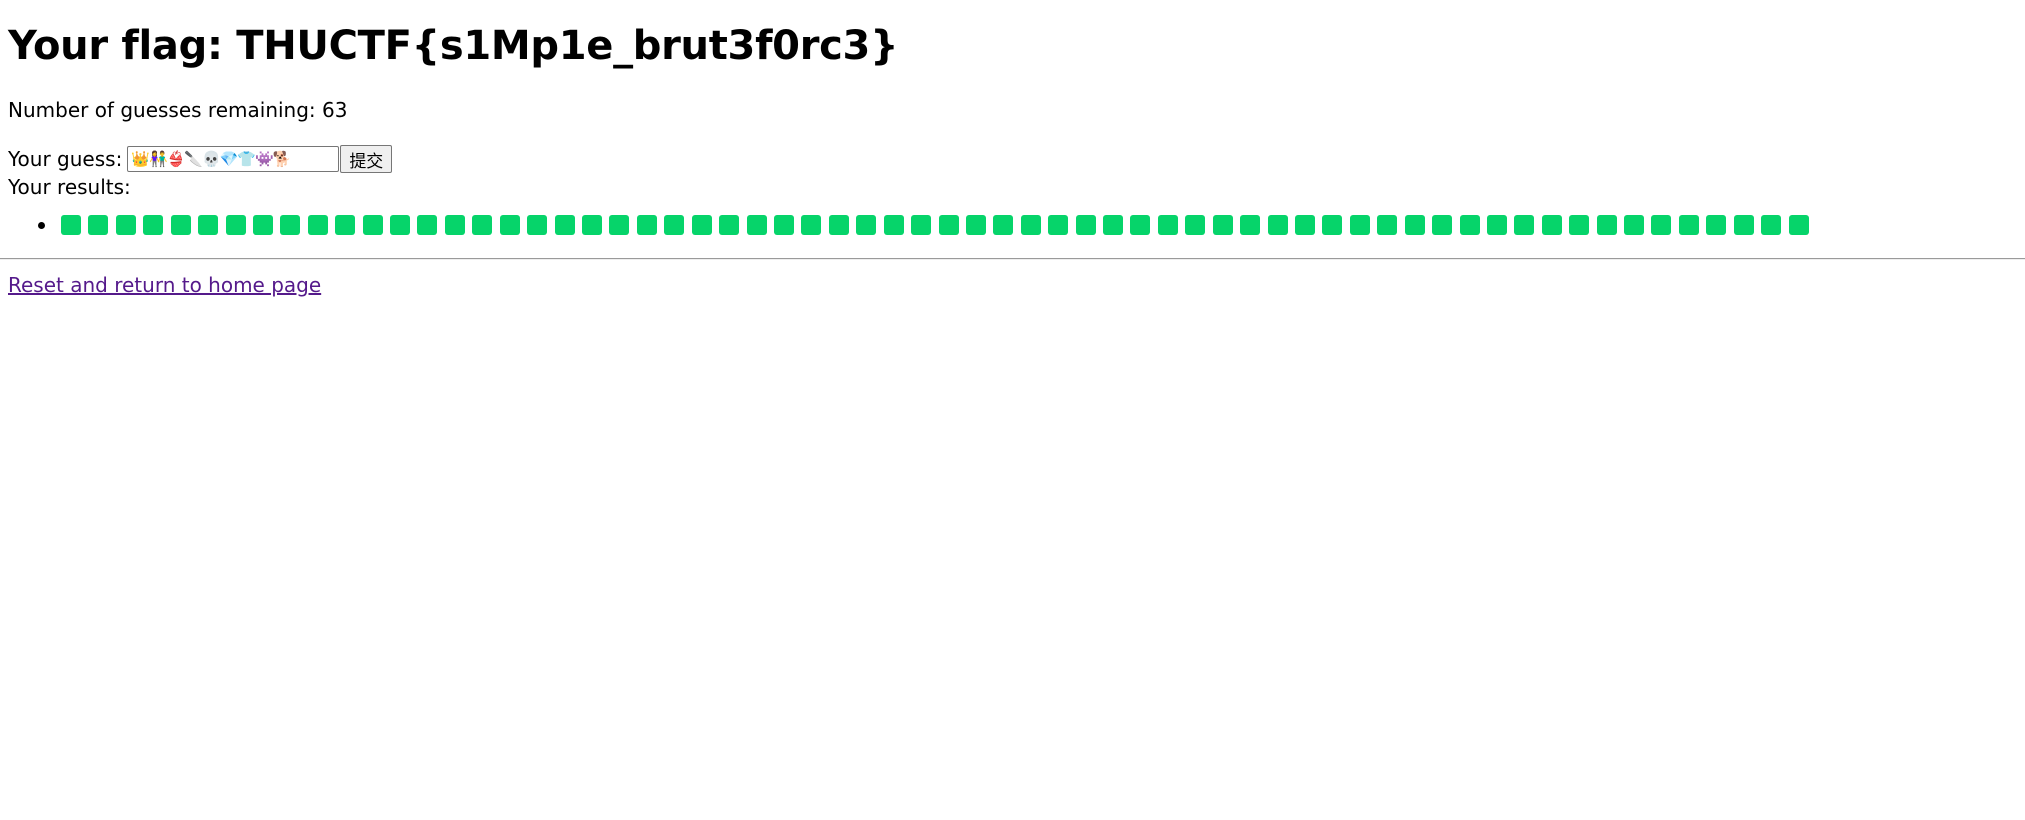  Describe the element at coordinates (1012, 110) in the screenshot. I see `guesses-remaining: Number of guesses remaining: 63` at that location.